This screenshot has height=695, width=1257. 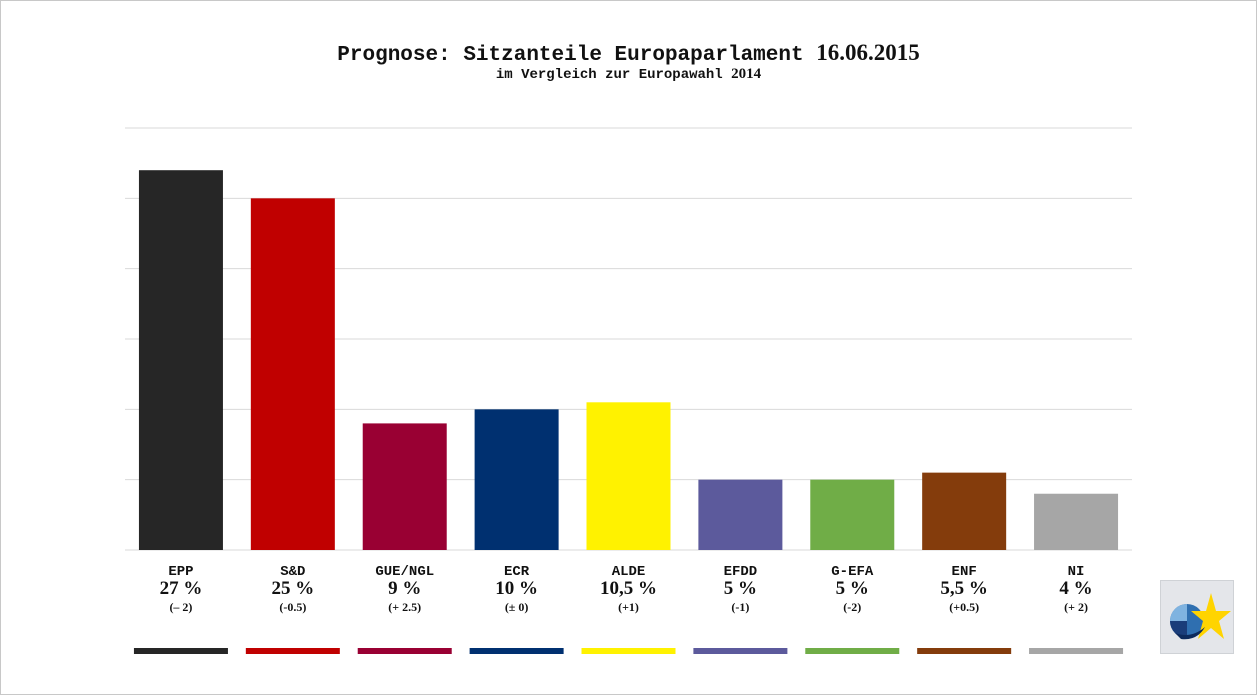 What do you see at coordinates (852, 607) in the screenshot?
I see `change-label: (-2)` at bounding box center [852, 607].